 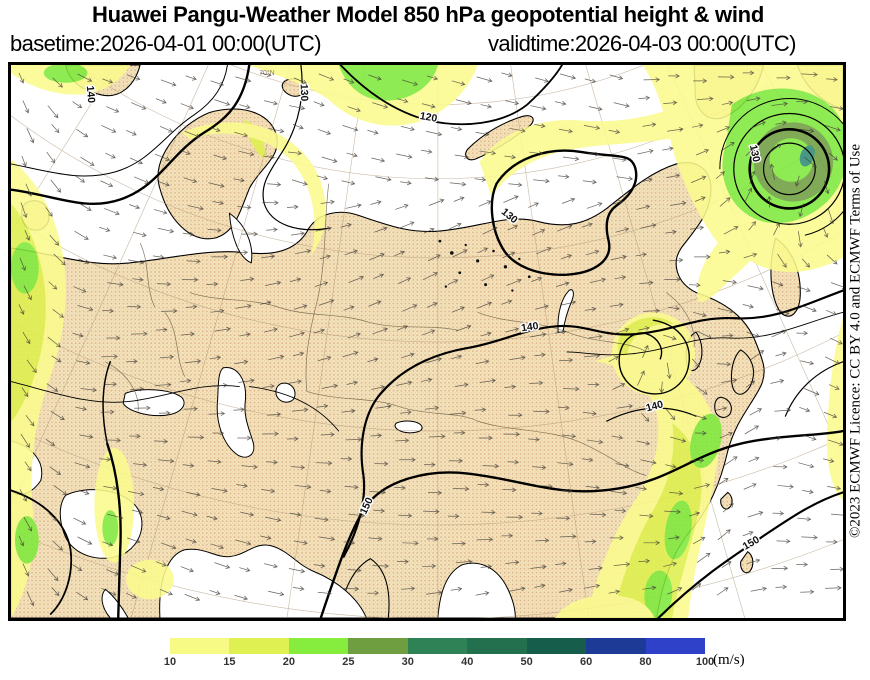 What do you see at coordinates (166, 43) in the screenshot?
I see `basetime-label: basetime:2026-04-01 00:00(UTC)` at bounding box center [166, 43].